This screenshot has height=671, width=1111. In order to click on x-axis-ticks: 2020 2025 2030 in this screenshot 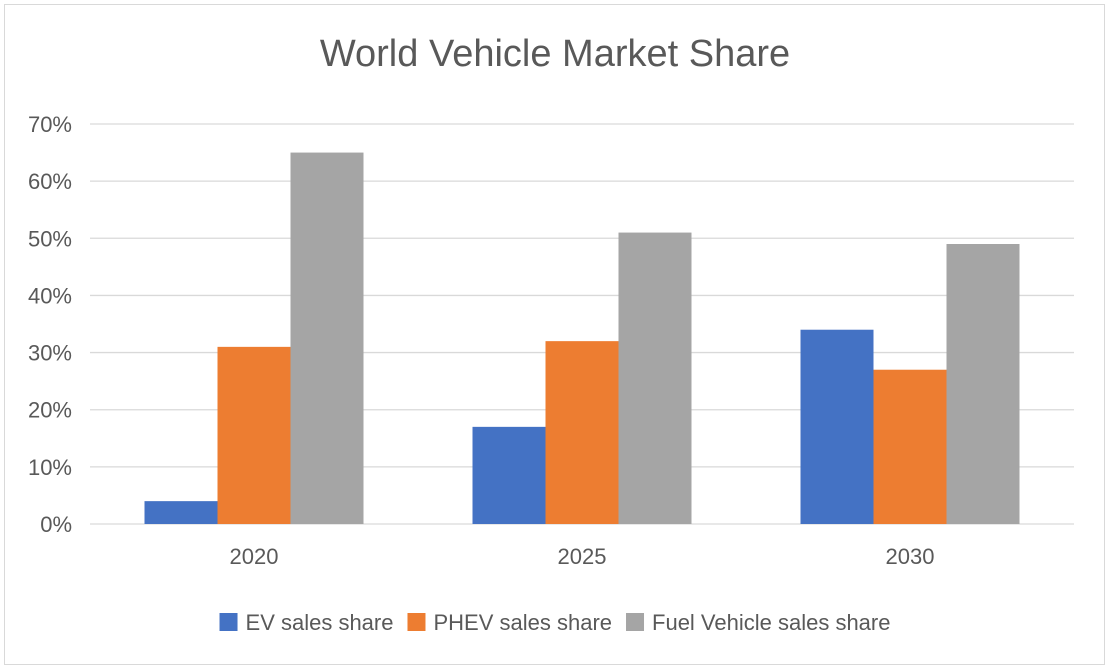, I will do `click(582, 556)`.